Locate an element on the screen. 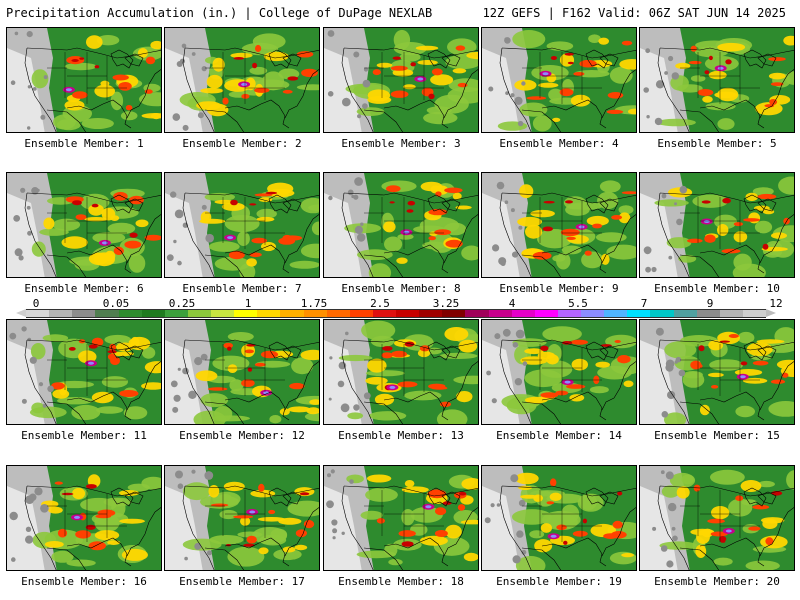 The height and width of the screenshot is (600, 800). legend-tick-label: 0.05 is located at coordinates (116, 303).